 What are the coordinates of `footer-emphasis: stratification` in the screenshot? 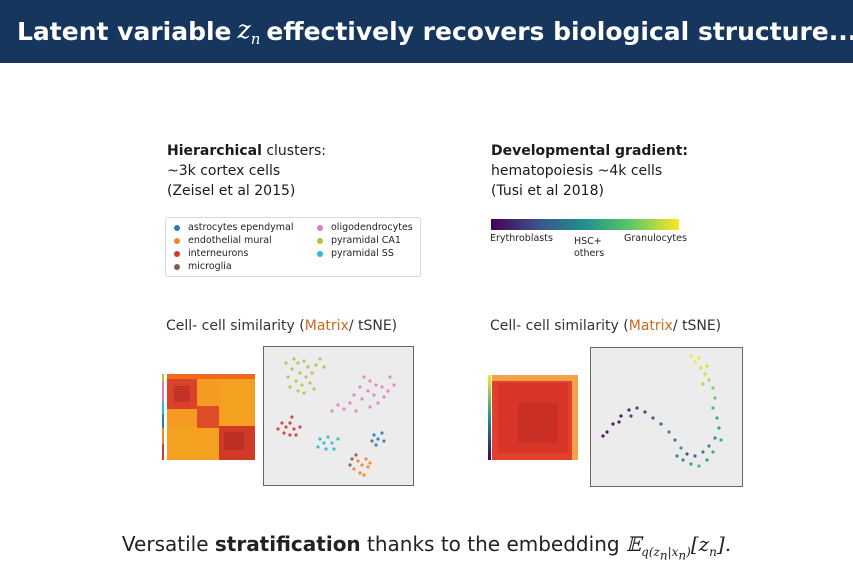 It's located at (287, 544).